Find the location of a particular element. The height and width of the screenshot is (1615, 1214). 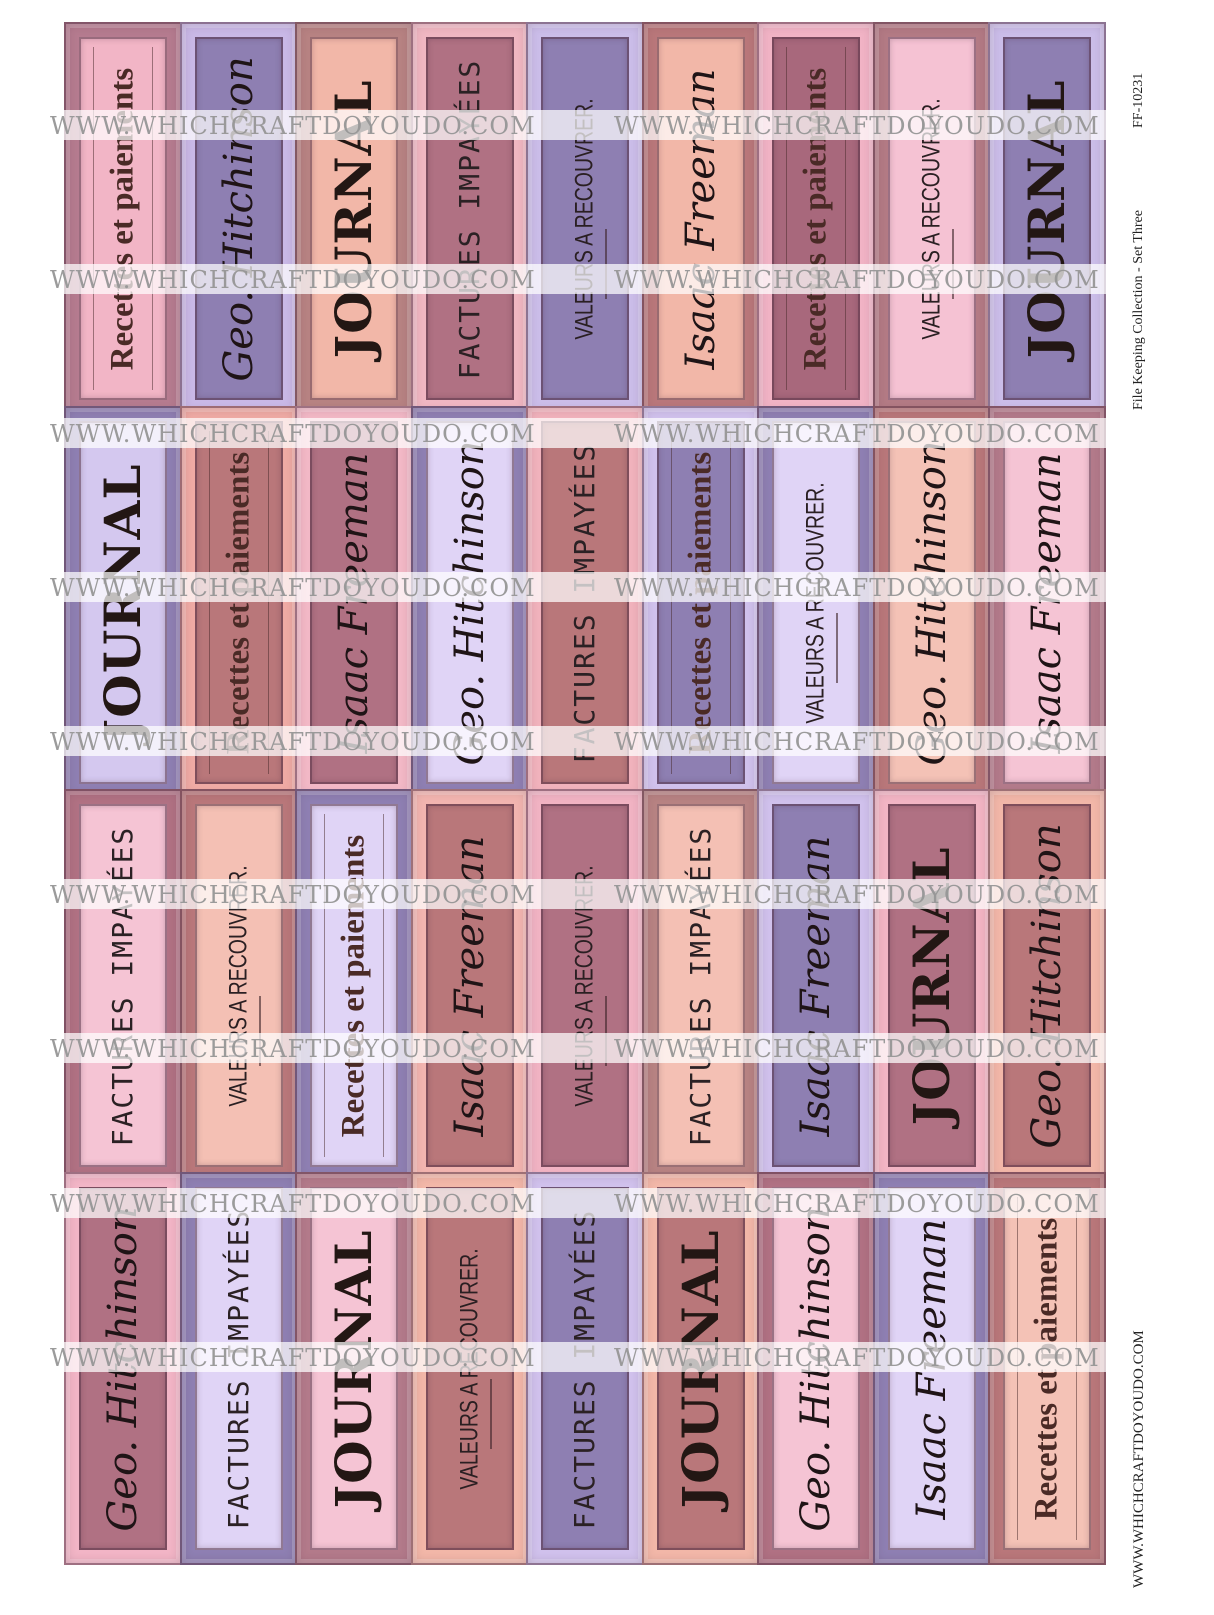

footer-url: WWW.WHICHCRAFTDOYOUDO.COM is located at coordinates (1139, 1459).